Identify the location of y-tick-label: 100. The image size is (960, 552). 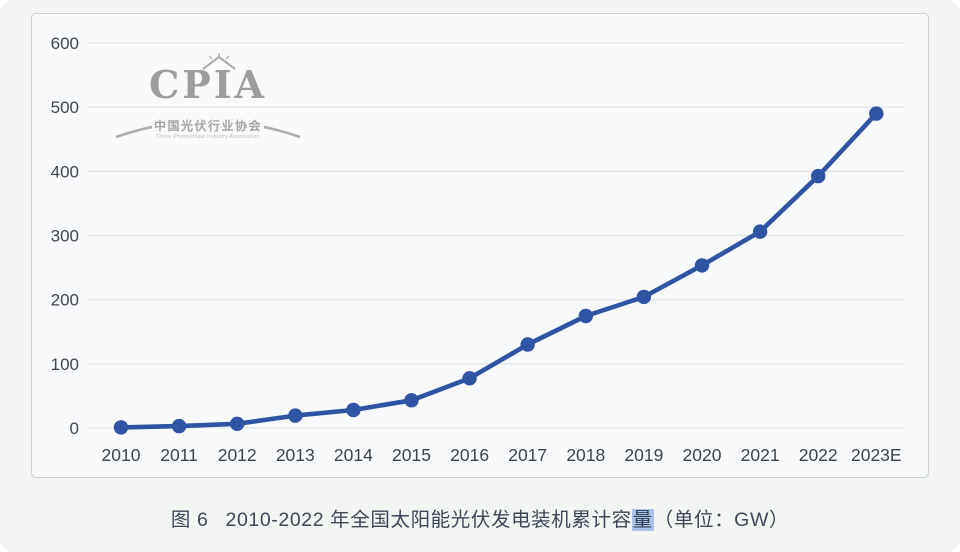
(65, 364).